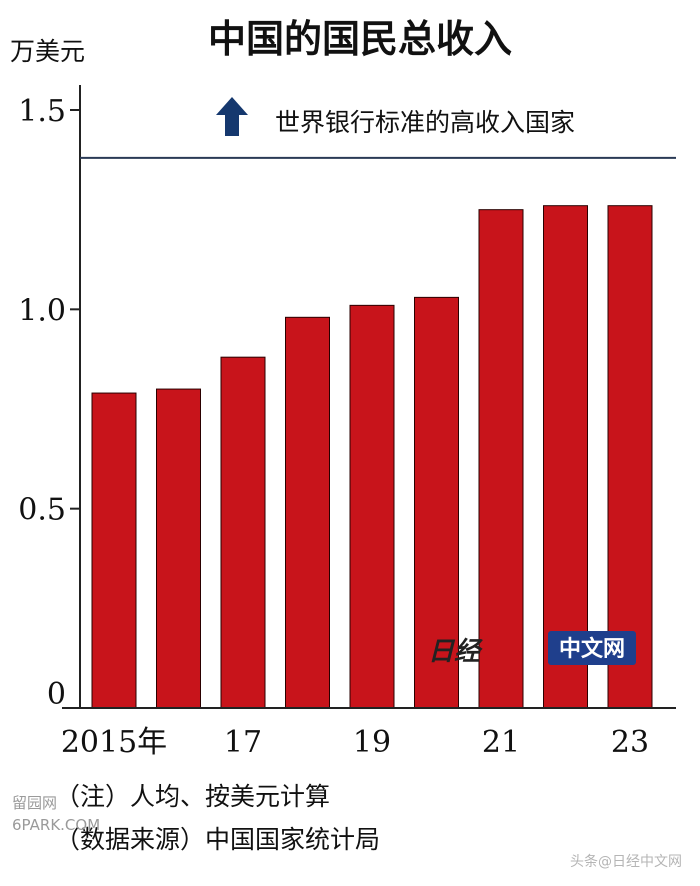  I want to click on x-tick-label: 21, so click(501, 742).